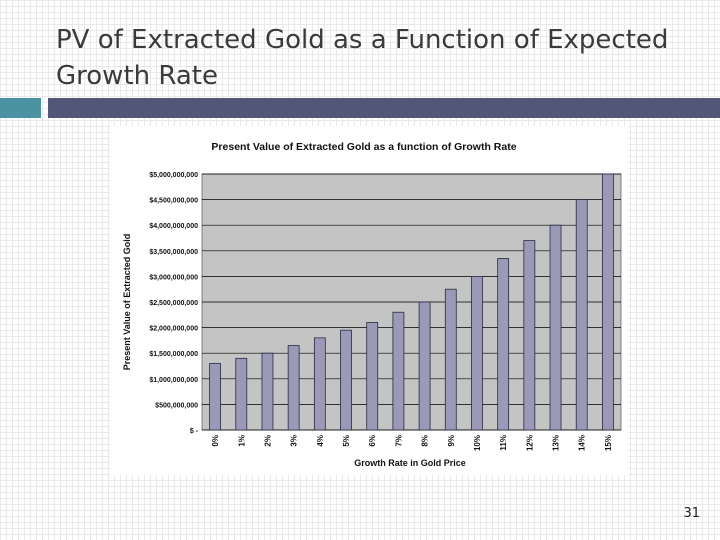 The height and width of the screenshot is (540, 720). What do you see at coordinates (410, 463) in the screenshot?
I see `x-axis-label: Growth Rate in Gold Price` at bounding box center [410, 463].